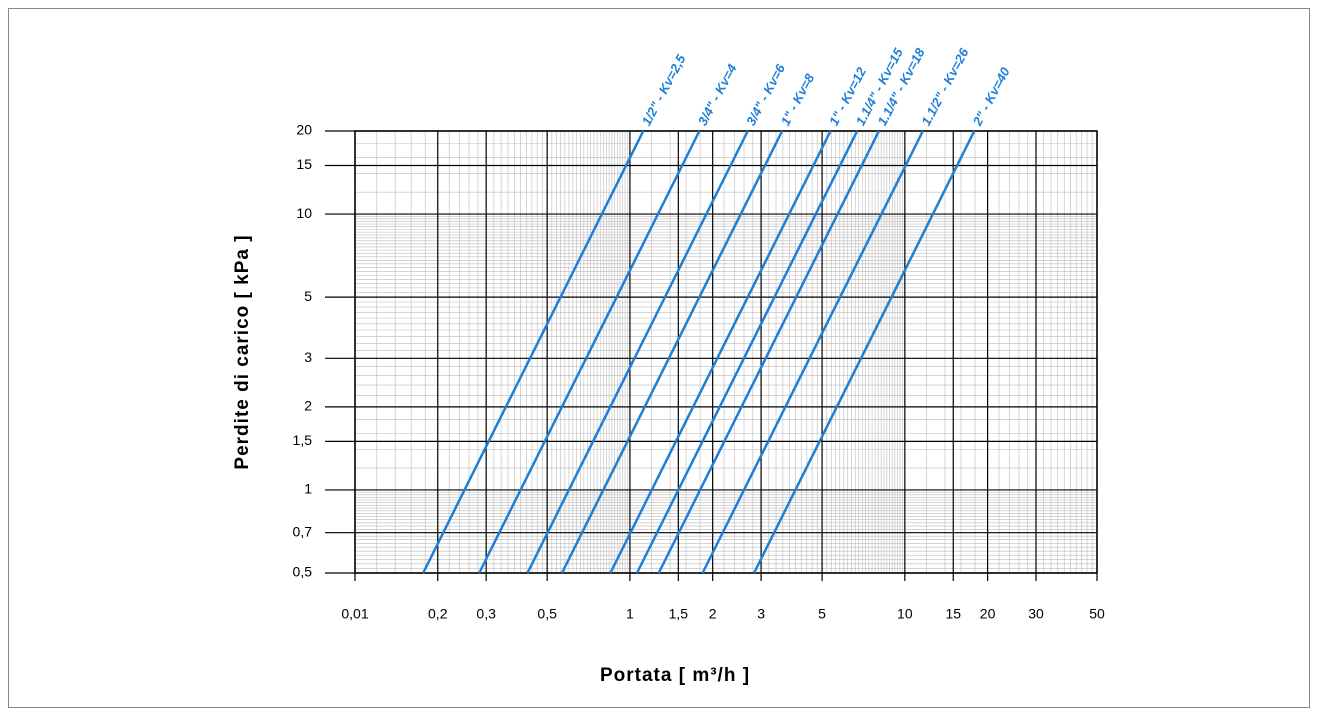 The image size is (1319, 709). Describe the element at coordinates (354, 614) in the screenshot. I see `x-tick-label: 0,01` at that location.